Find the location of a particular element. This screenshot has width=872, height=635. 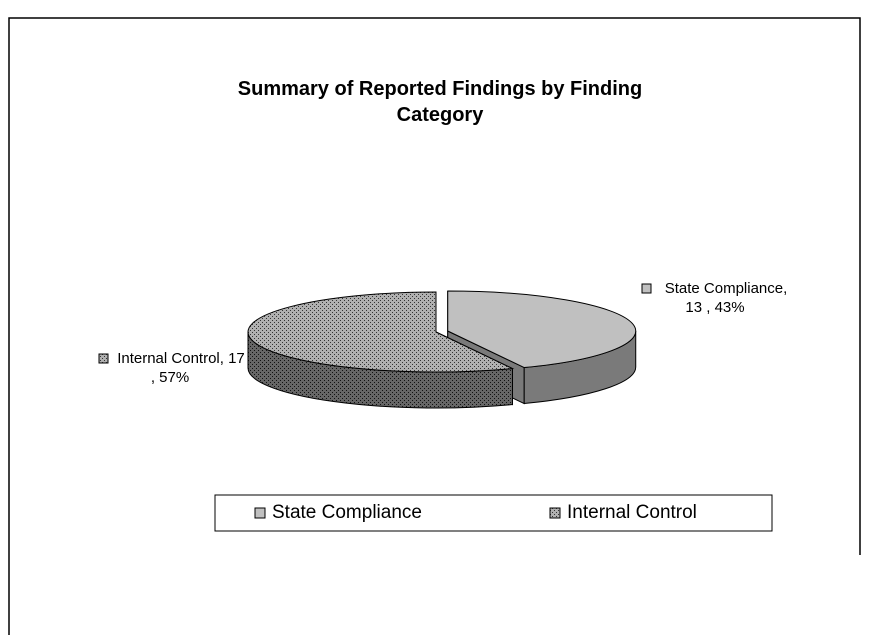

legend-label: State Compliance is located at coordinates (347, 512).